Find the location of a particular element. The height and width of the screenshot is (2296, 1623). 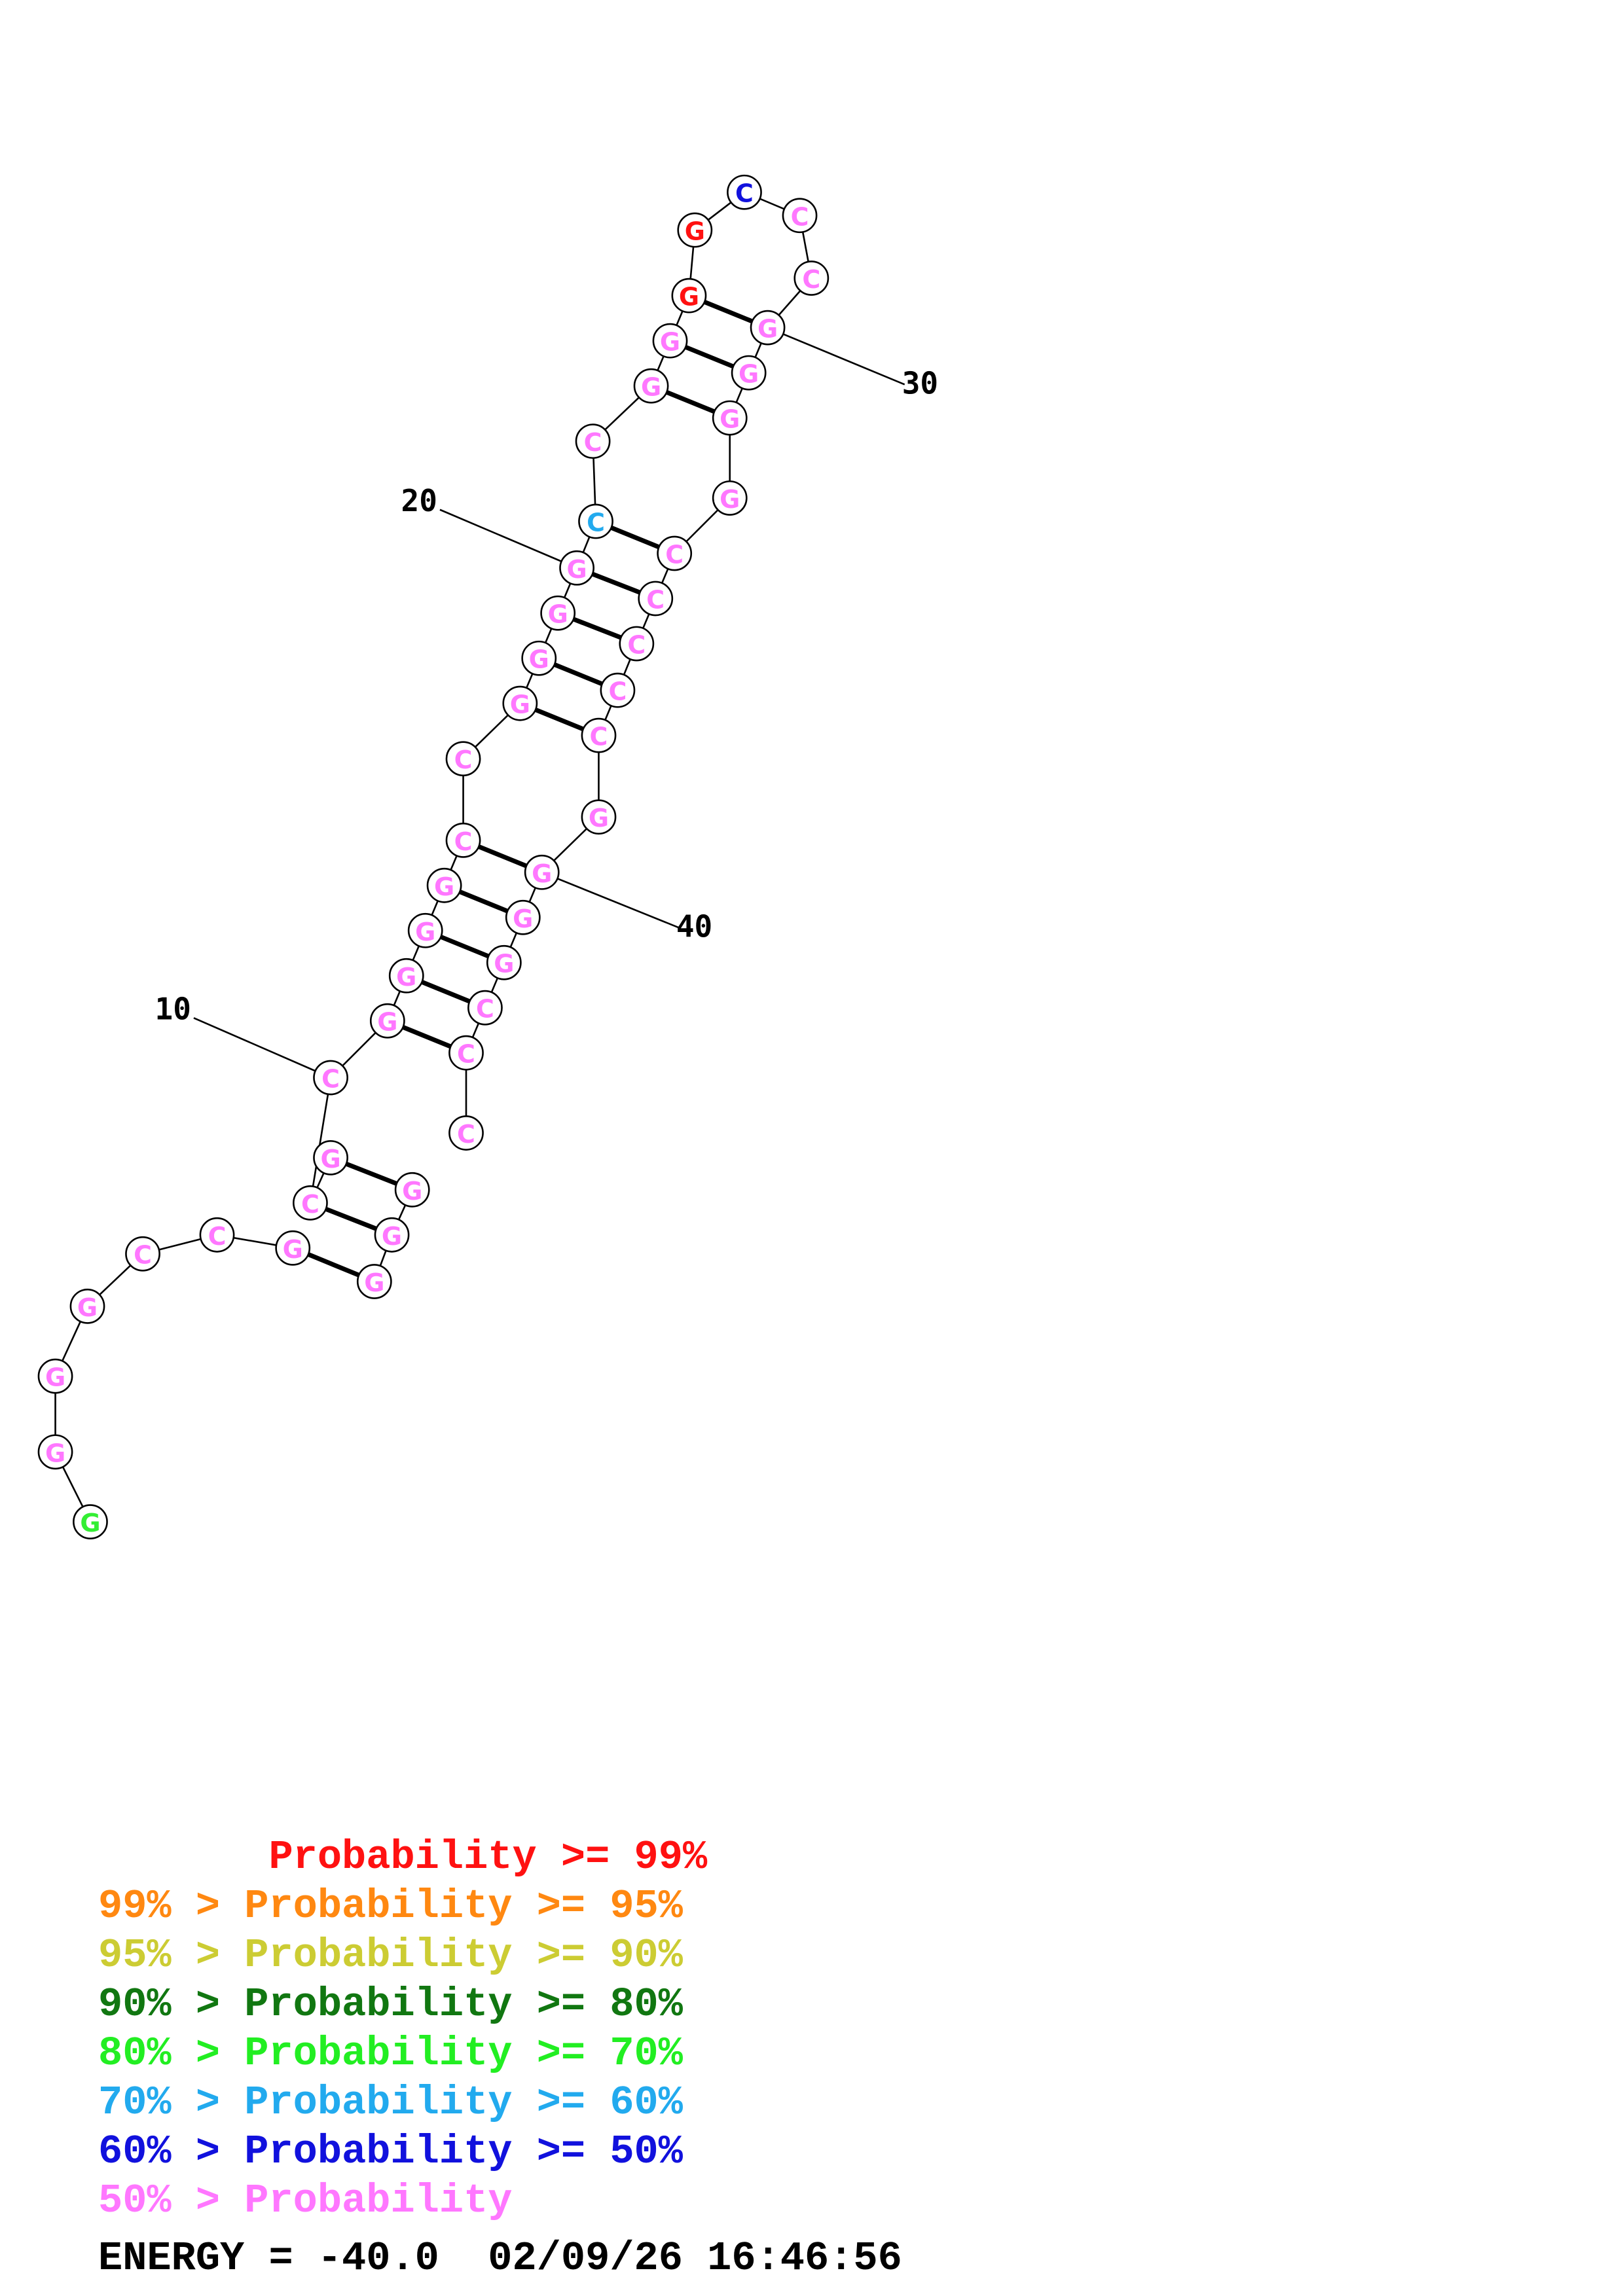

legend-entry: 70% > Probability >= 60% is located at coordinates (390, 2102).